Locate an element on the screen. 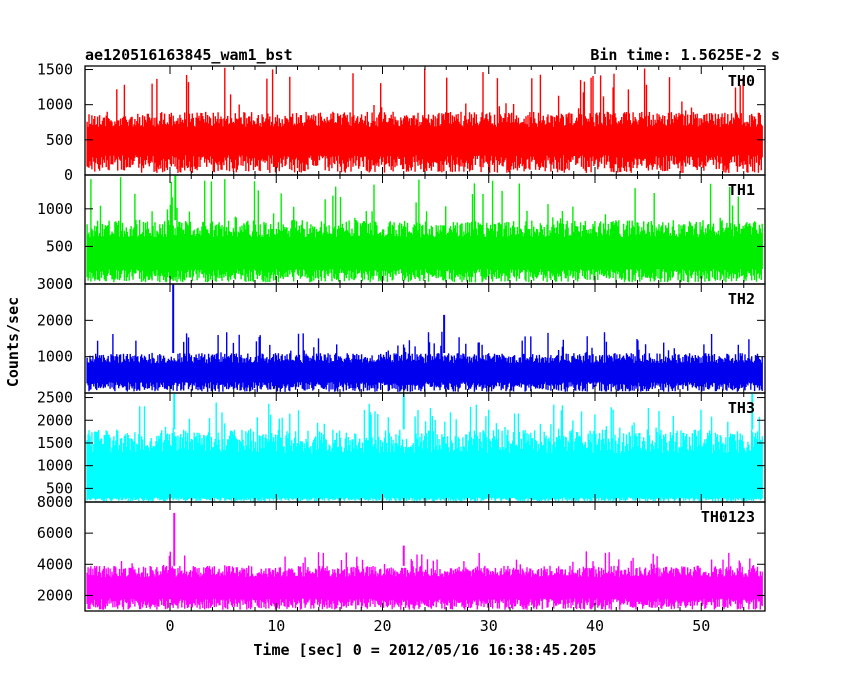  series-th2-trace is located at coordinates (424, 361).